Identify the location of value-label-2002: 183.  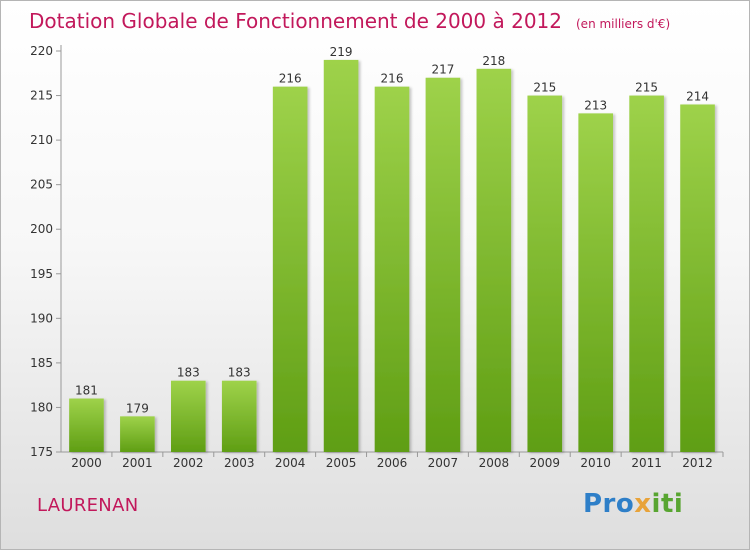
(188, 373).